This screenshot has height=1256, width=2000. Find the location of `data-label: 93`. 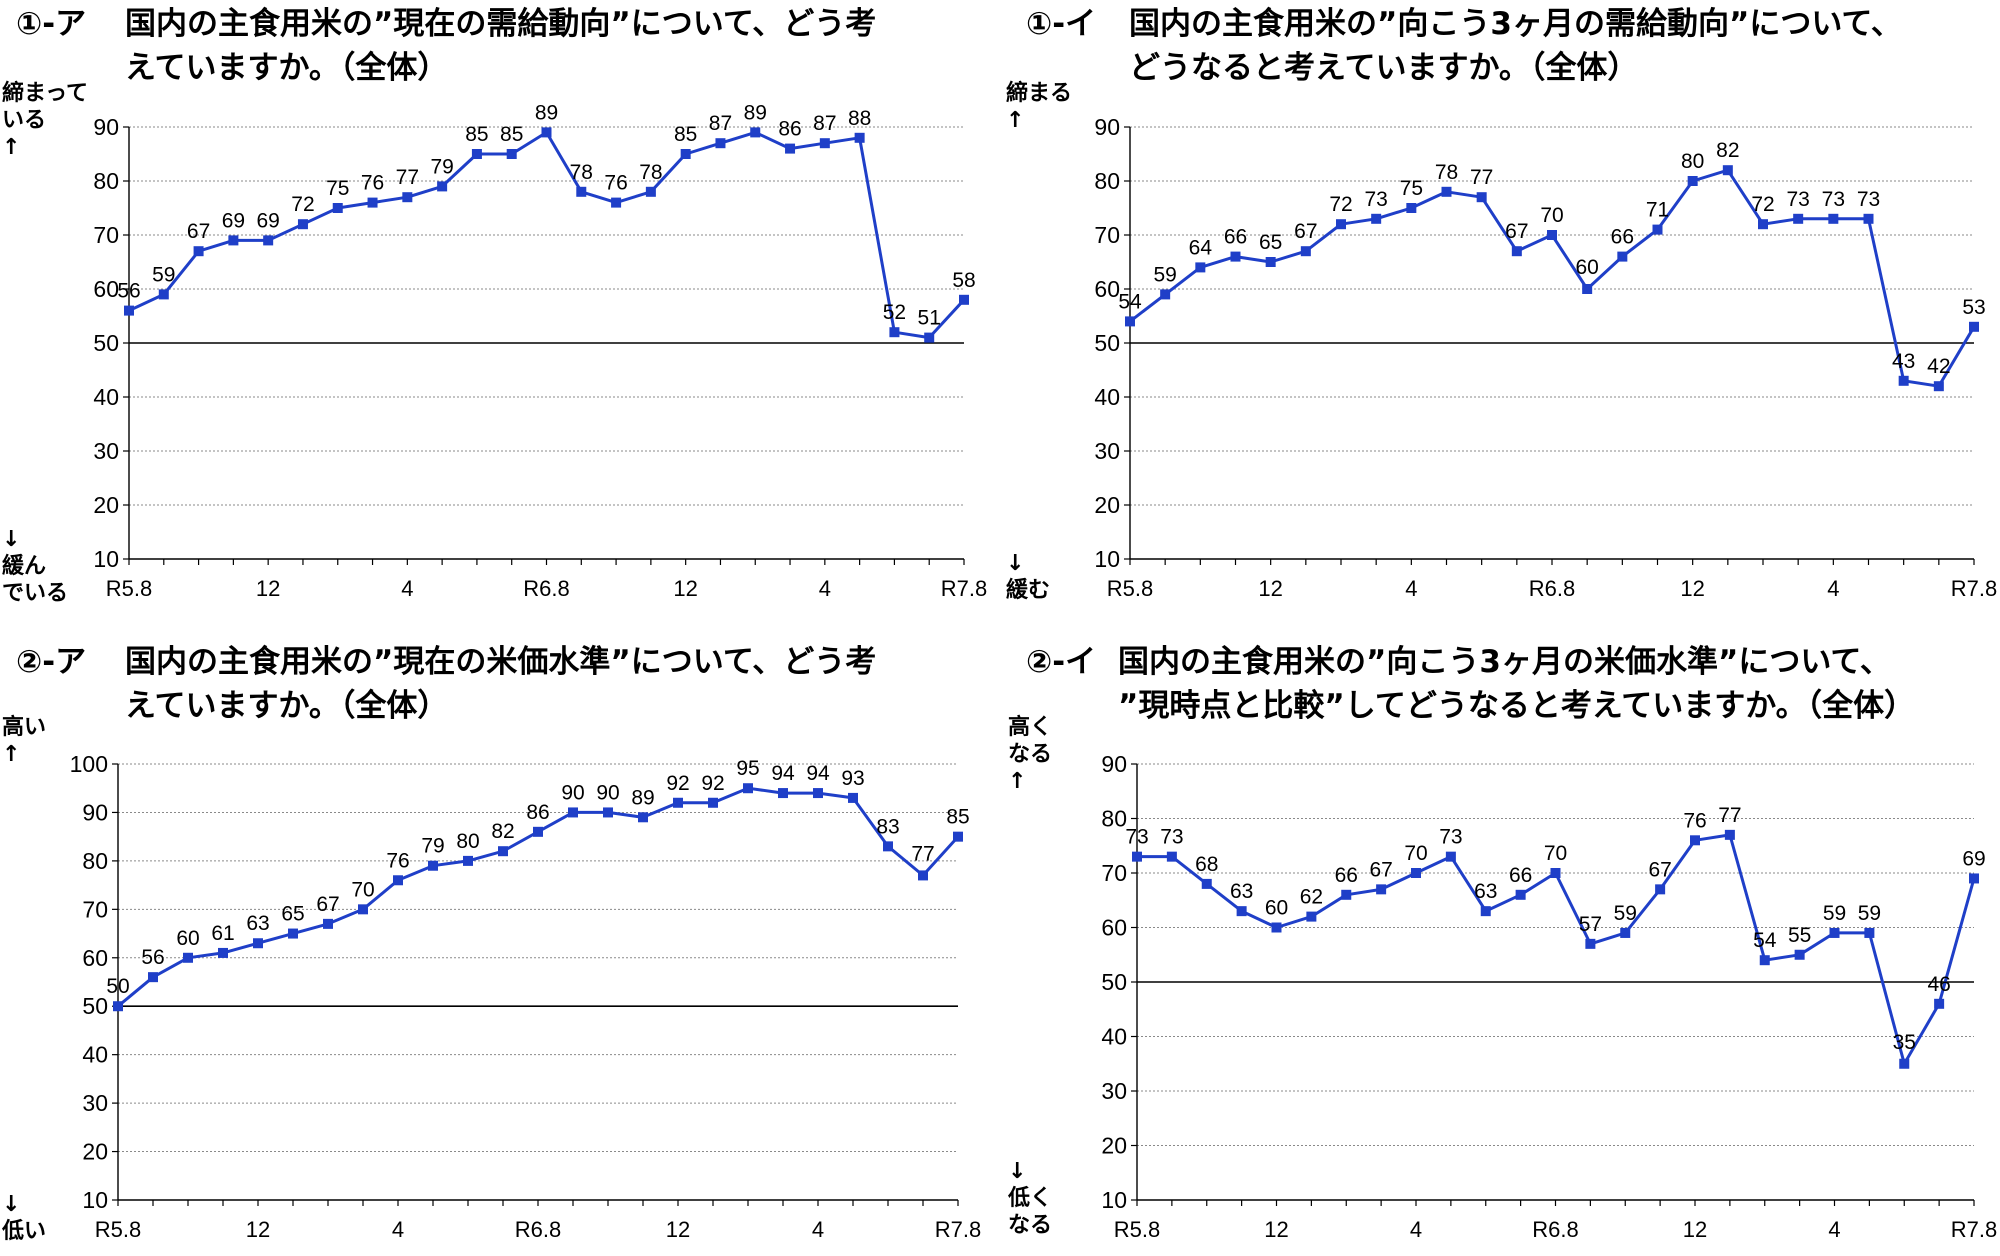

data-label: 93 is located at coordinates (852, 778).